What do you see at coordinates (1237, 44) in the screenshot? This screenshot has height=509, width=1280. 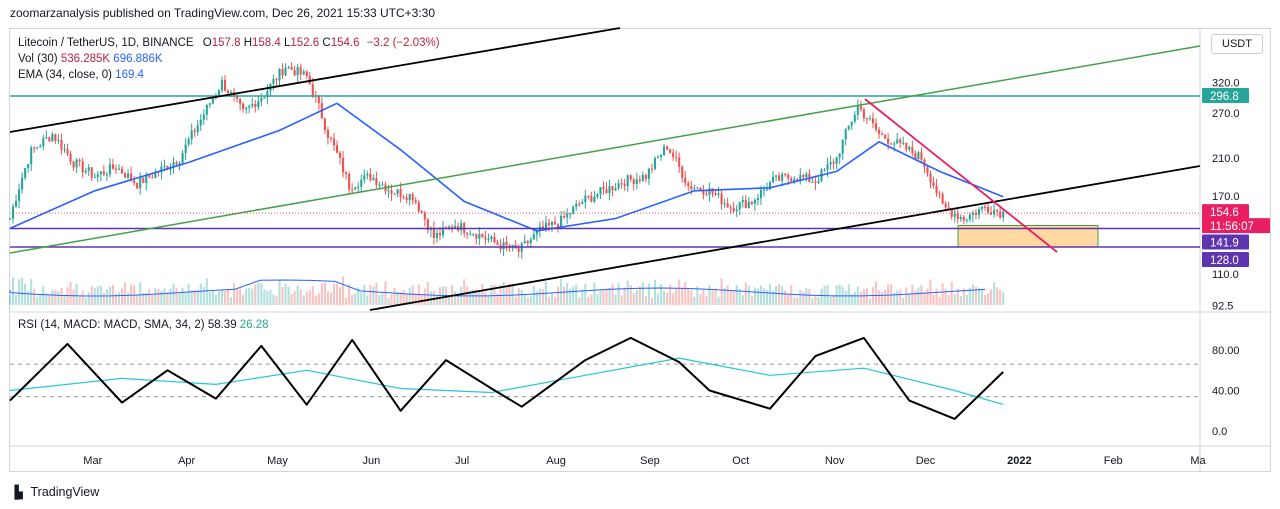 I see `currency-unit-button: USDT` at bounding box center [1237, 44].